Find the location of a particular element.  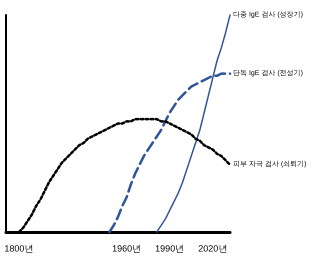

x-tick-label: 1800년 is located at coordinates (19, 249).